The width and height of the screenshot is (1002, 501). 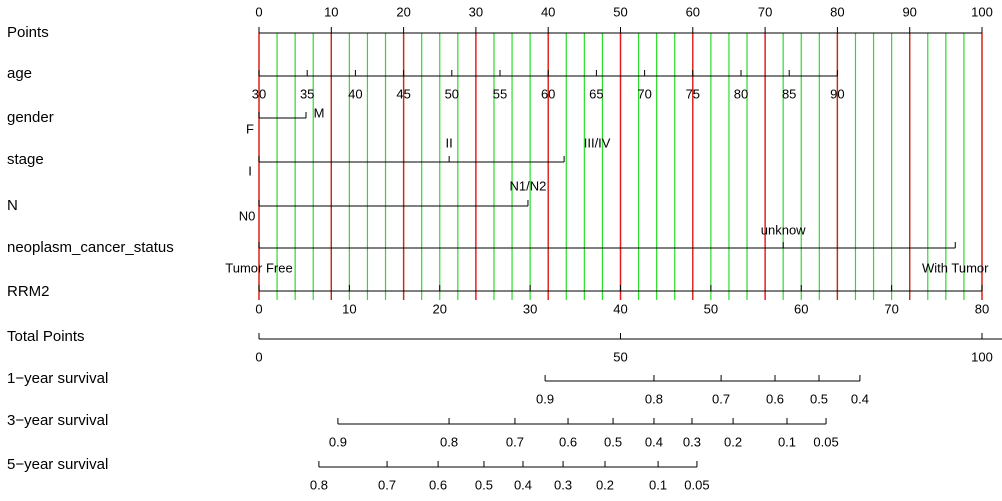 I want to click on tick-label: 55, so click(x=500, y=93).